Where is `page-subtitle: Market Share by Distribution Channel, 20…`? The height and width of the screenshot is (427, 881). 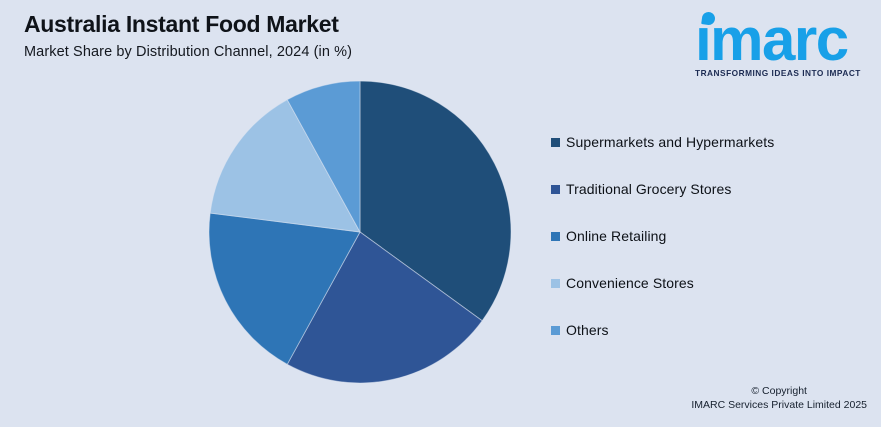
page-subtitle: Market Share by Distribution Channel, 20… is located at coordinates (188, 51).